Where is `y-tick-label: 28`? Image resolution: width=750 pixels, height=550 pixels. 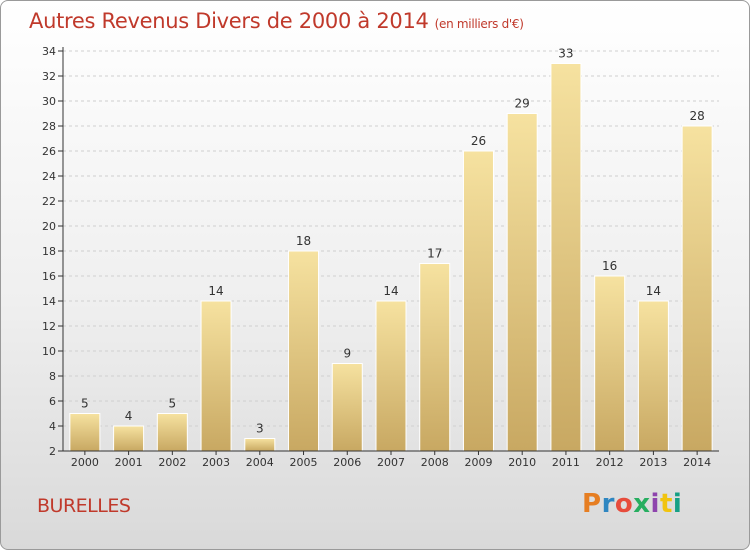
y-tick-label: 28 is located at coordinates (49, 126).